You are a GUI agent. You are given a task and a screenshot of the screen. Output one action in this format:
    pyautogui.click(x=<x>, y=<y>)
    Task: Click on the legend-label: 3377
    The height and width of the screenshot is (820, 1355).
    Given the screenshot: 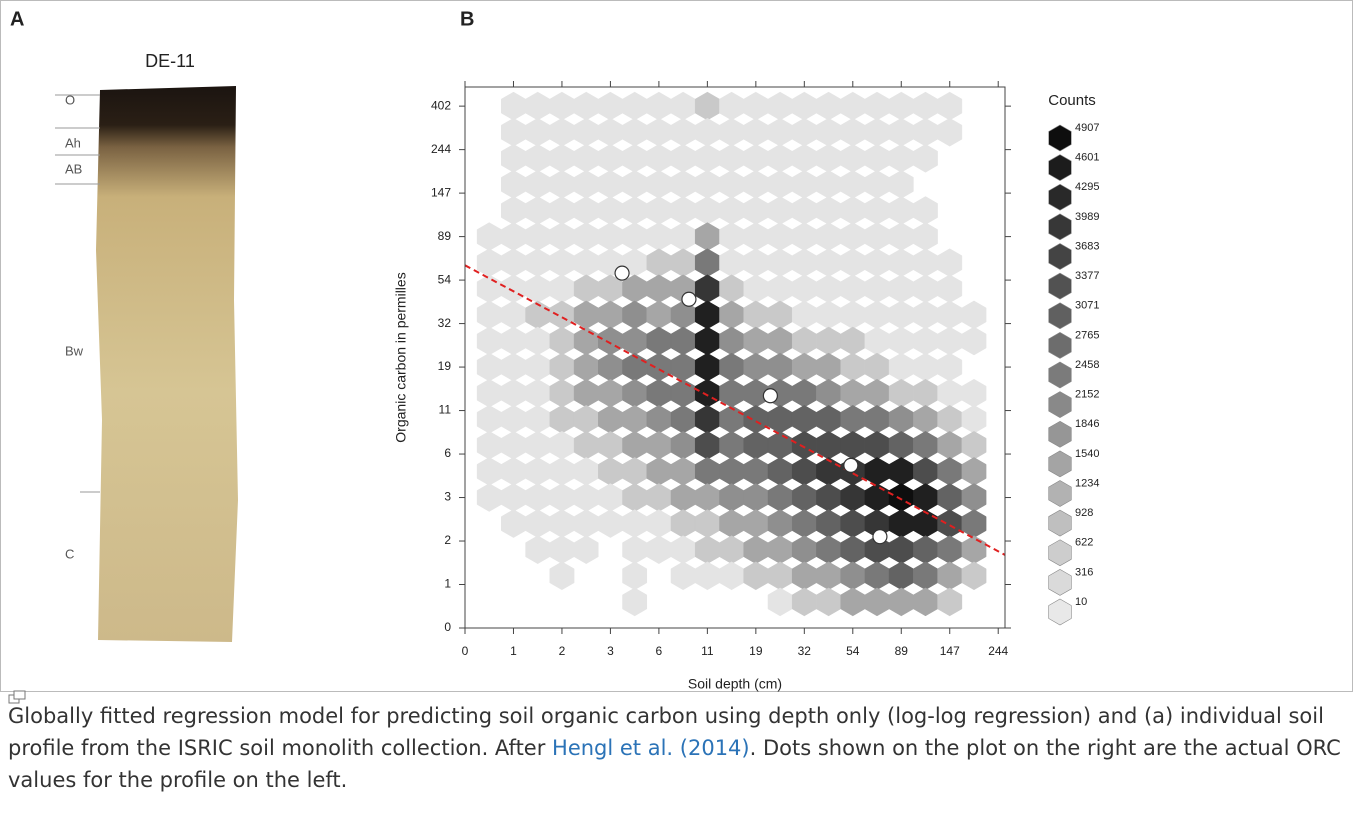 What is the action you would take?
    pyautogui.click(x=1087, y=276)
    